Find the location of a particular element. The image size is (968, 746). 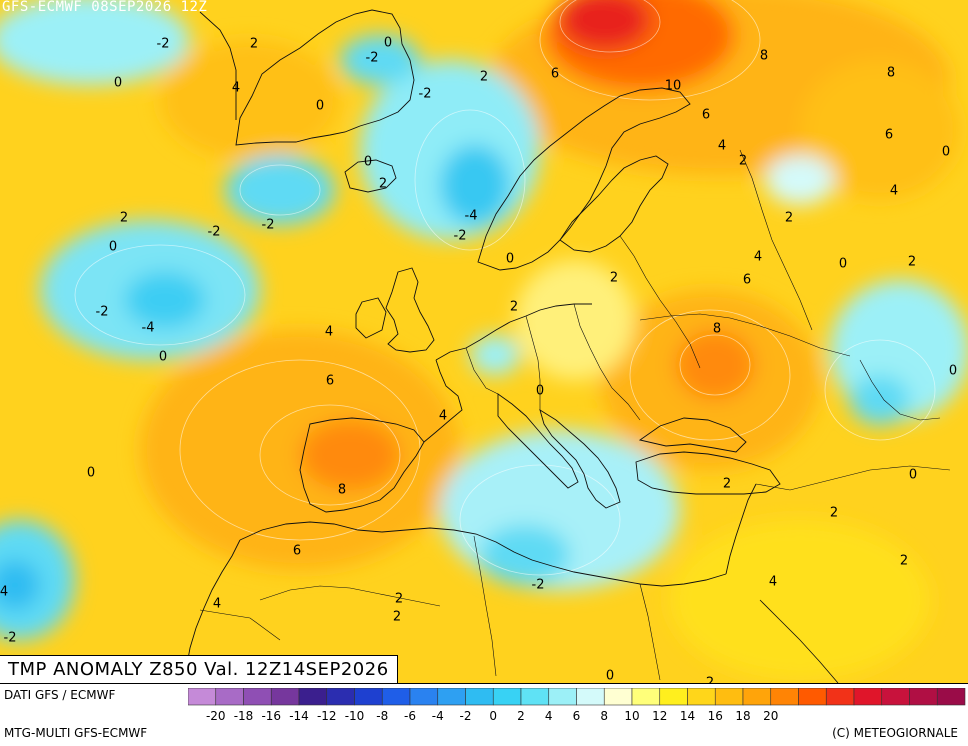

coast-balkans-greece is located at coordinates (580, 458).